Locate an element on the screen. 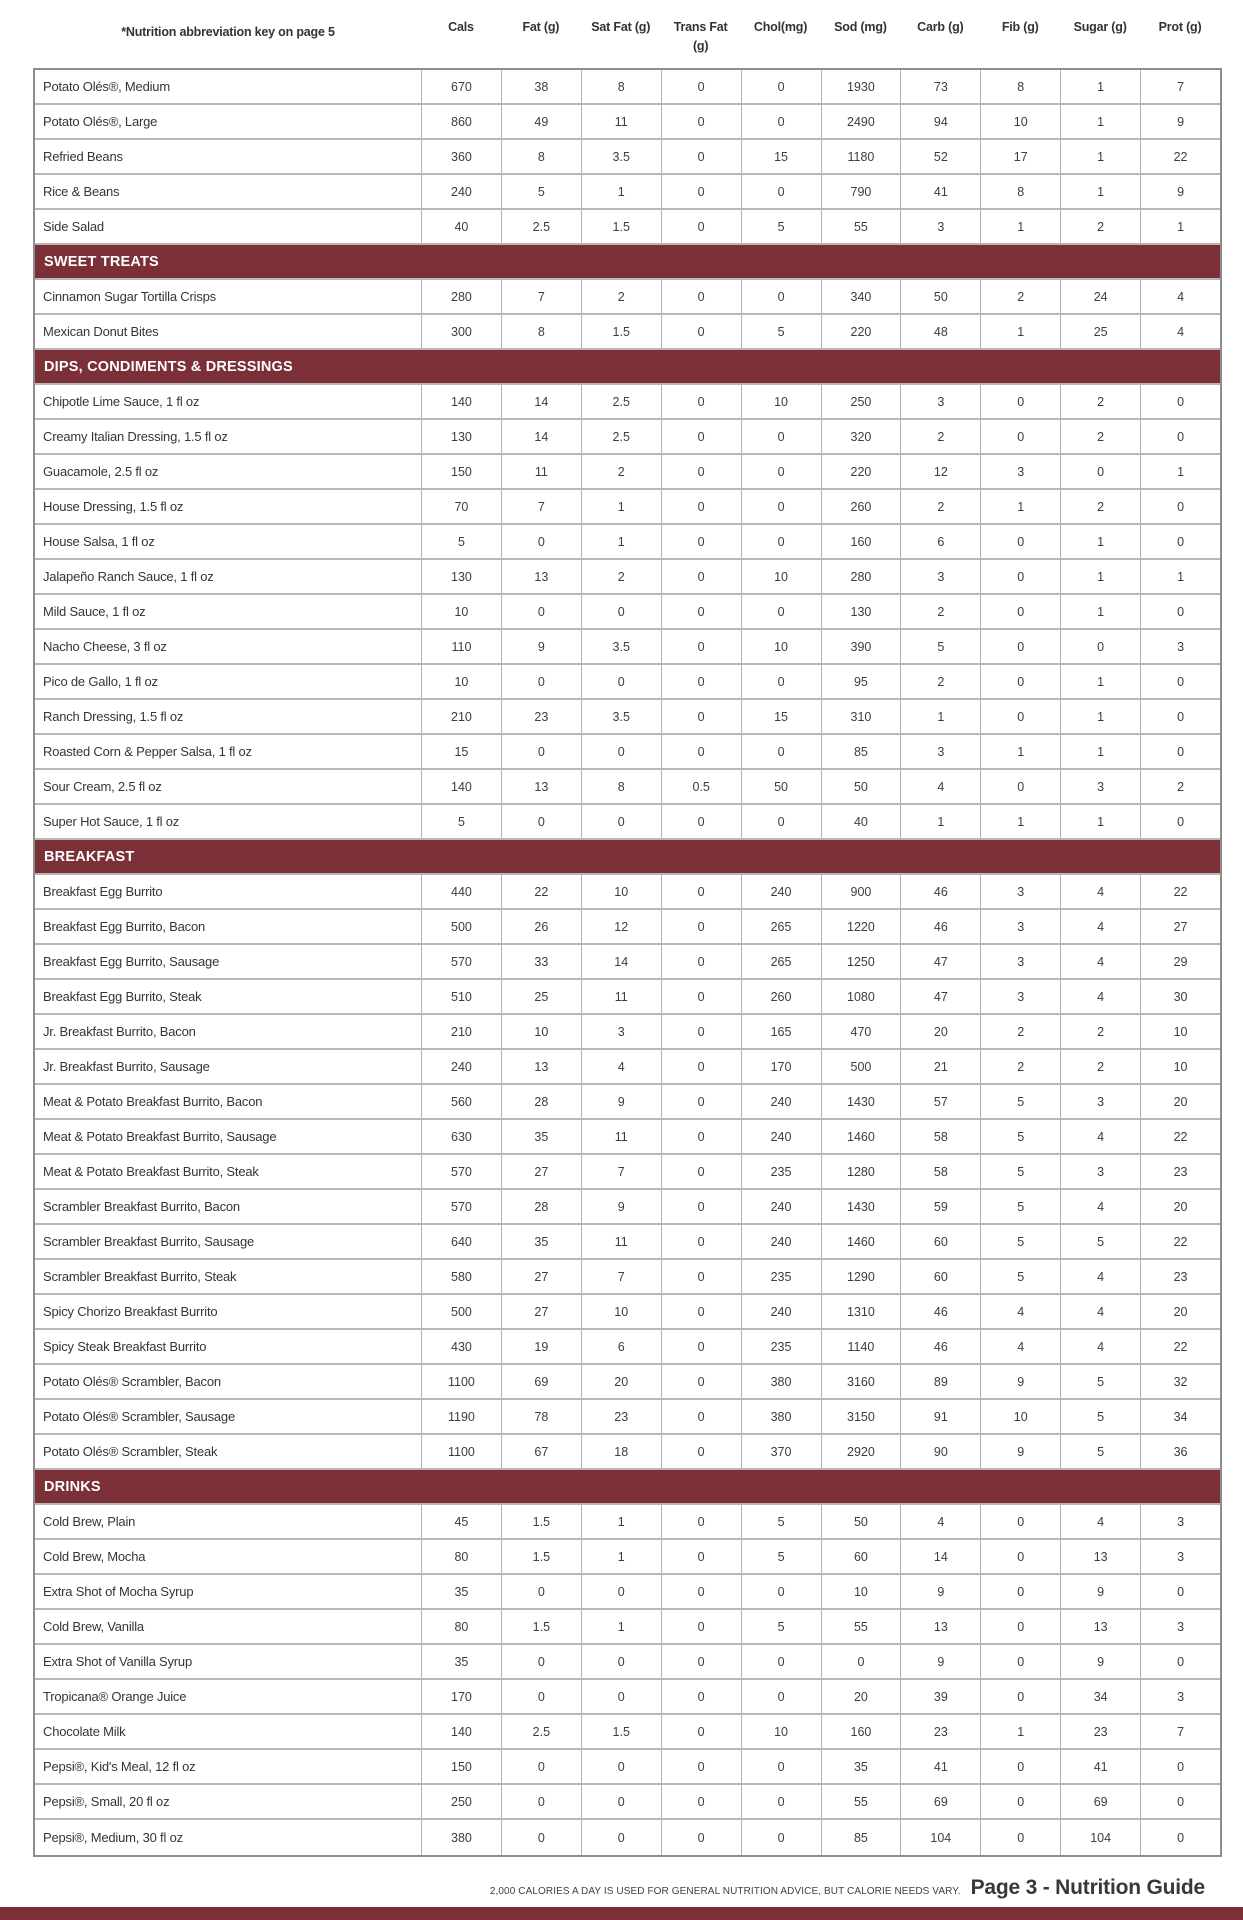  table-row: Cold Brew, Plain 45 1.5 1 0 5 50 4 0 4 3 is located at coordinates (627, 1522).